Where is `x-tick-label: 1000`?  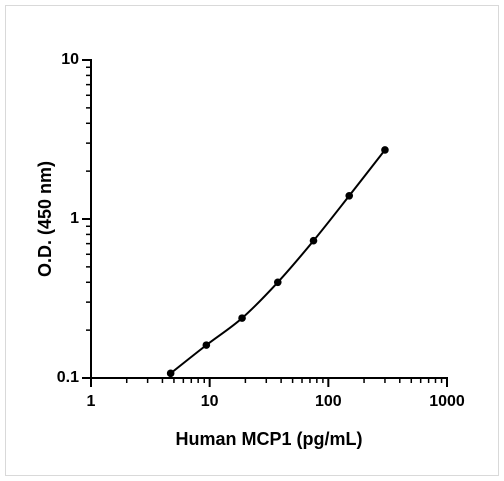
x-tick-label: 1000 is located at coordinates (447, 401).